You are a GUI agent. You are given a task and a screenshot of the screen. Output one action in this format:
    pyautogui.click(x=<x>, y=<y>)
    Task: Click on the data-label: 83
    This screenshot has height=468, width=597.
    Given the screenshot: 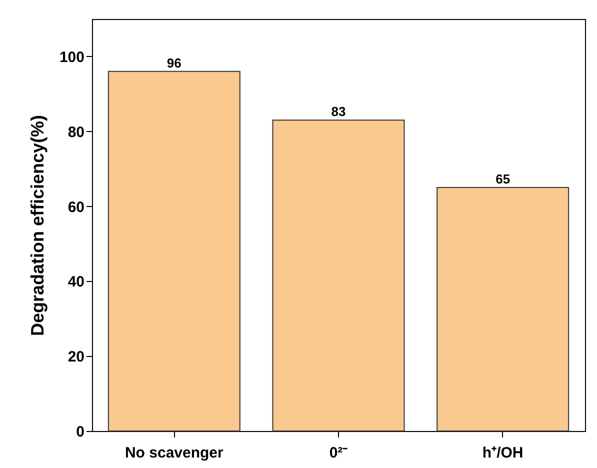 What is the action you would take?
    pyautogui.click(x=338, y=112)
    